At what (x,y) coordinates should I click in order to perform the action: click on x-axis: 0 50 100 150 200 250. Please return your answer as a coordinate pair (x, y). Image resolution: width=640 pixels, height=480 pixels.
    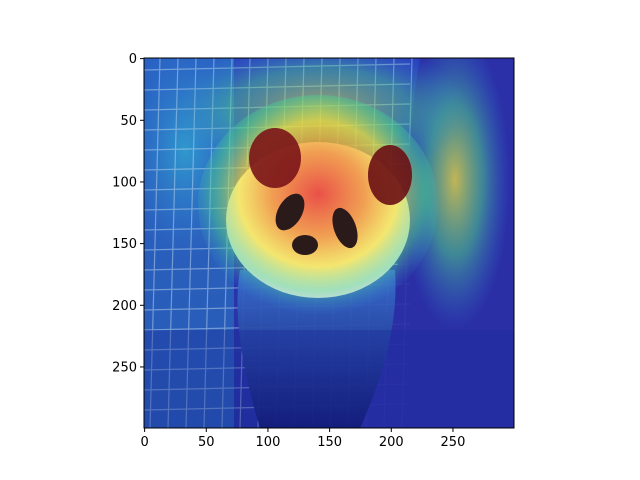
    Looking at the image, I should click on (302, 439).